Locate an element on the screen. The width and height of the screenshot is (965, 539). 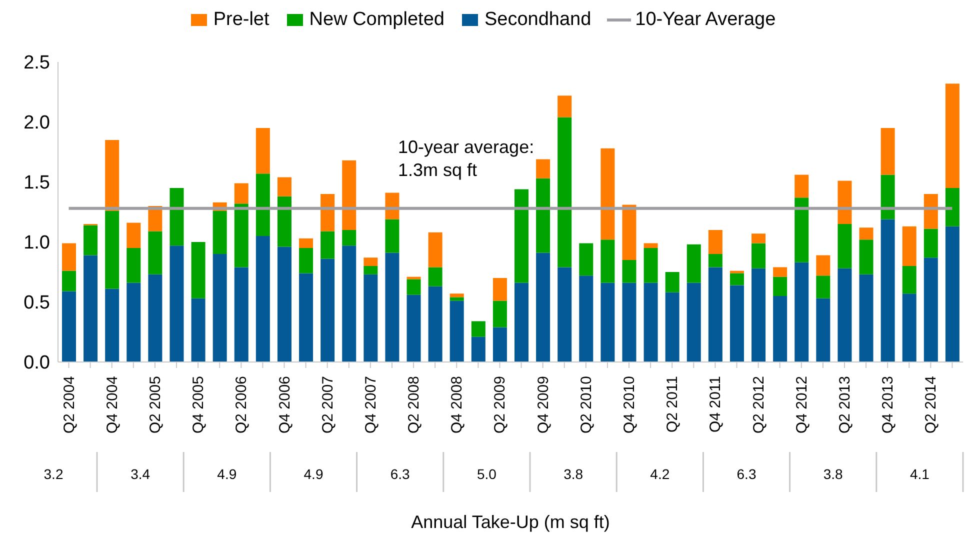
x-tick-label: Q4 2010 is located at coordinates (629, 405).